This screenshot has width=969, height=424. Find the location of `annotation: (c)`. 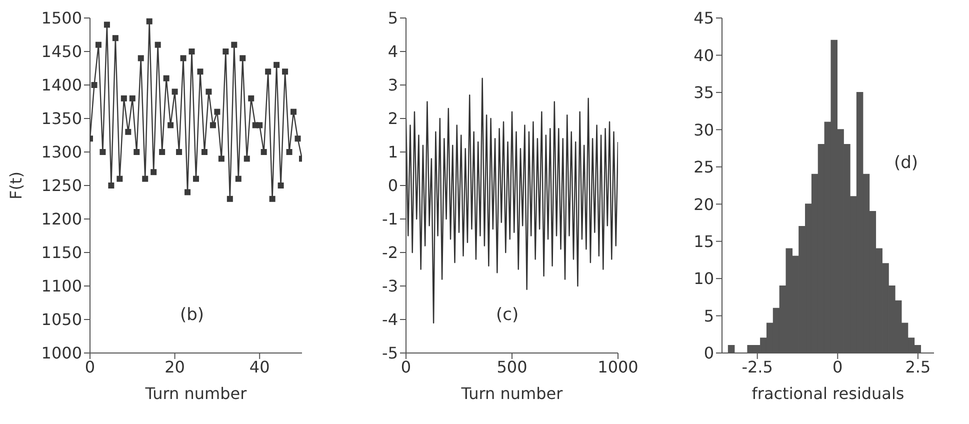

annotation: (c) is located at coordinates (507, 315).